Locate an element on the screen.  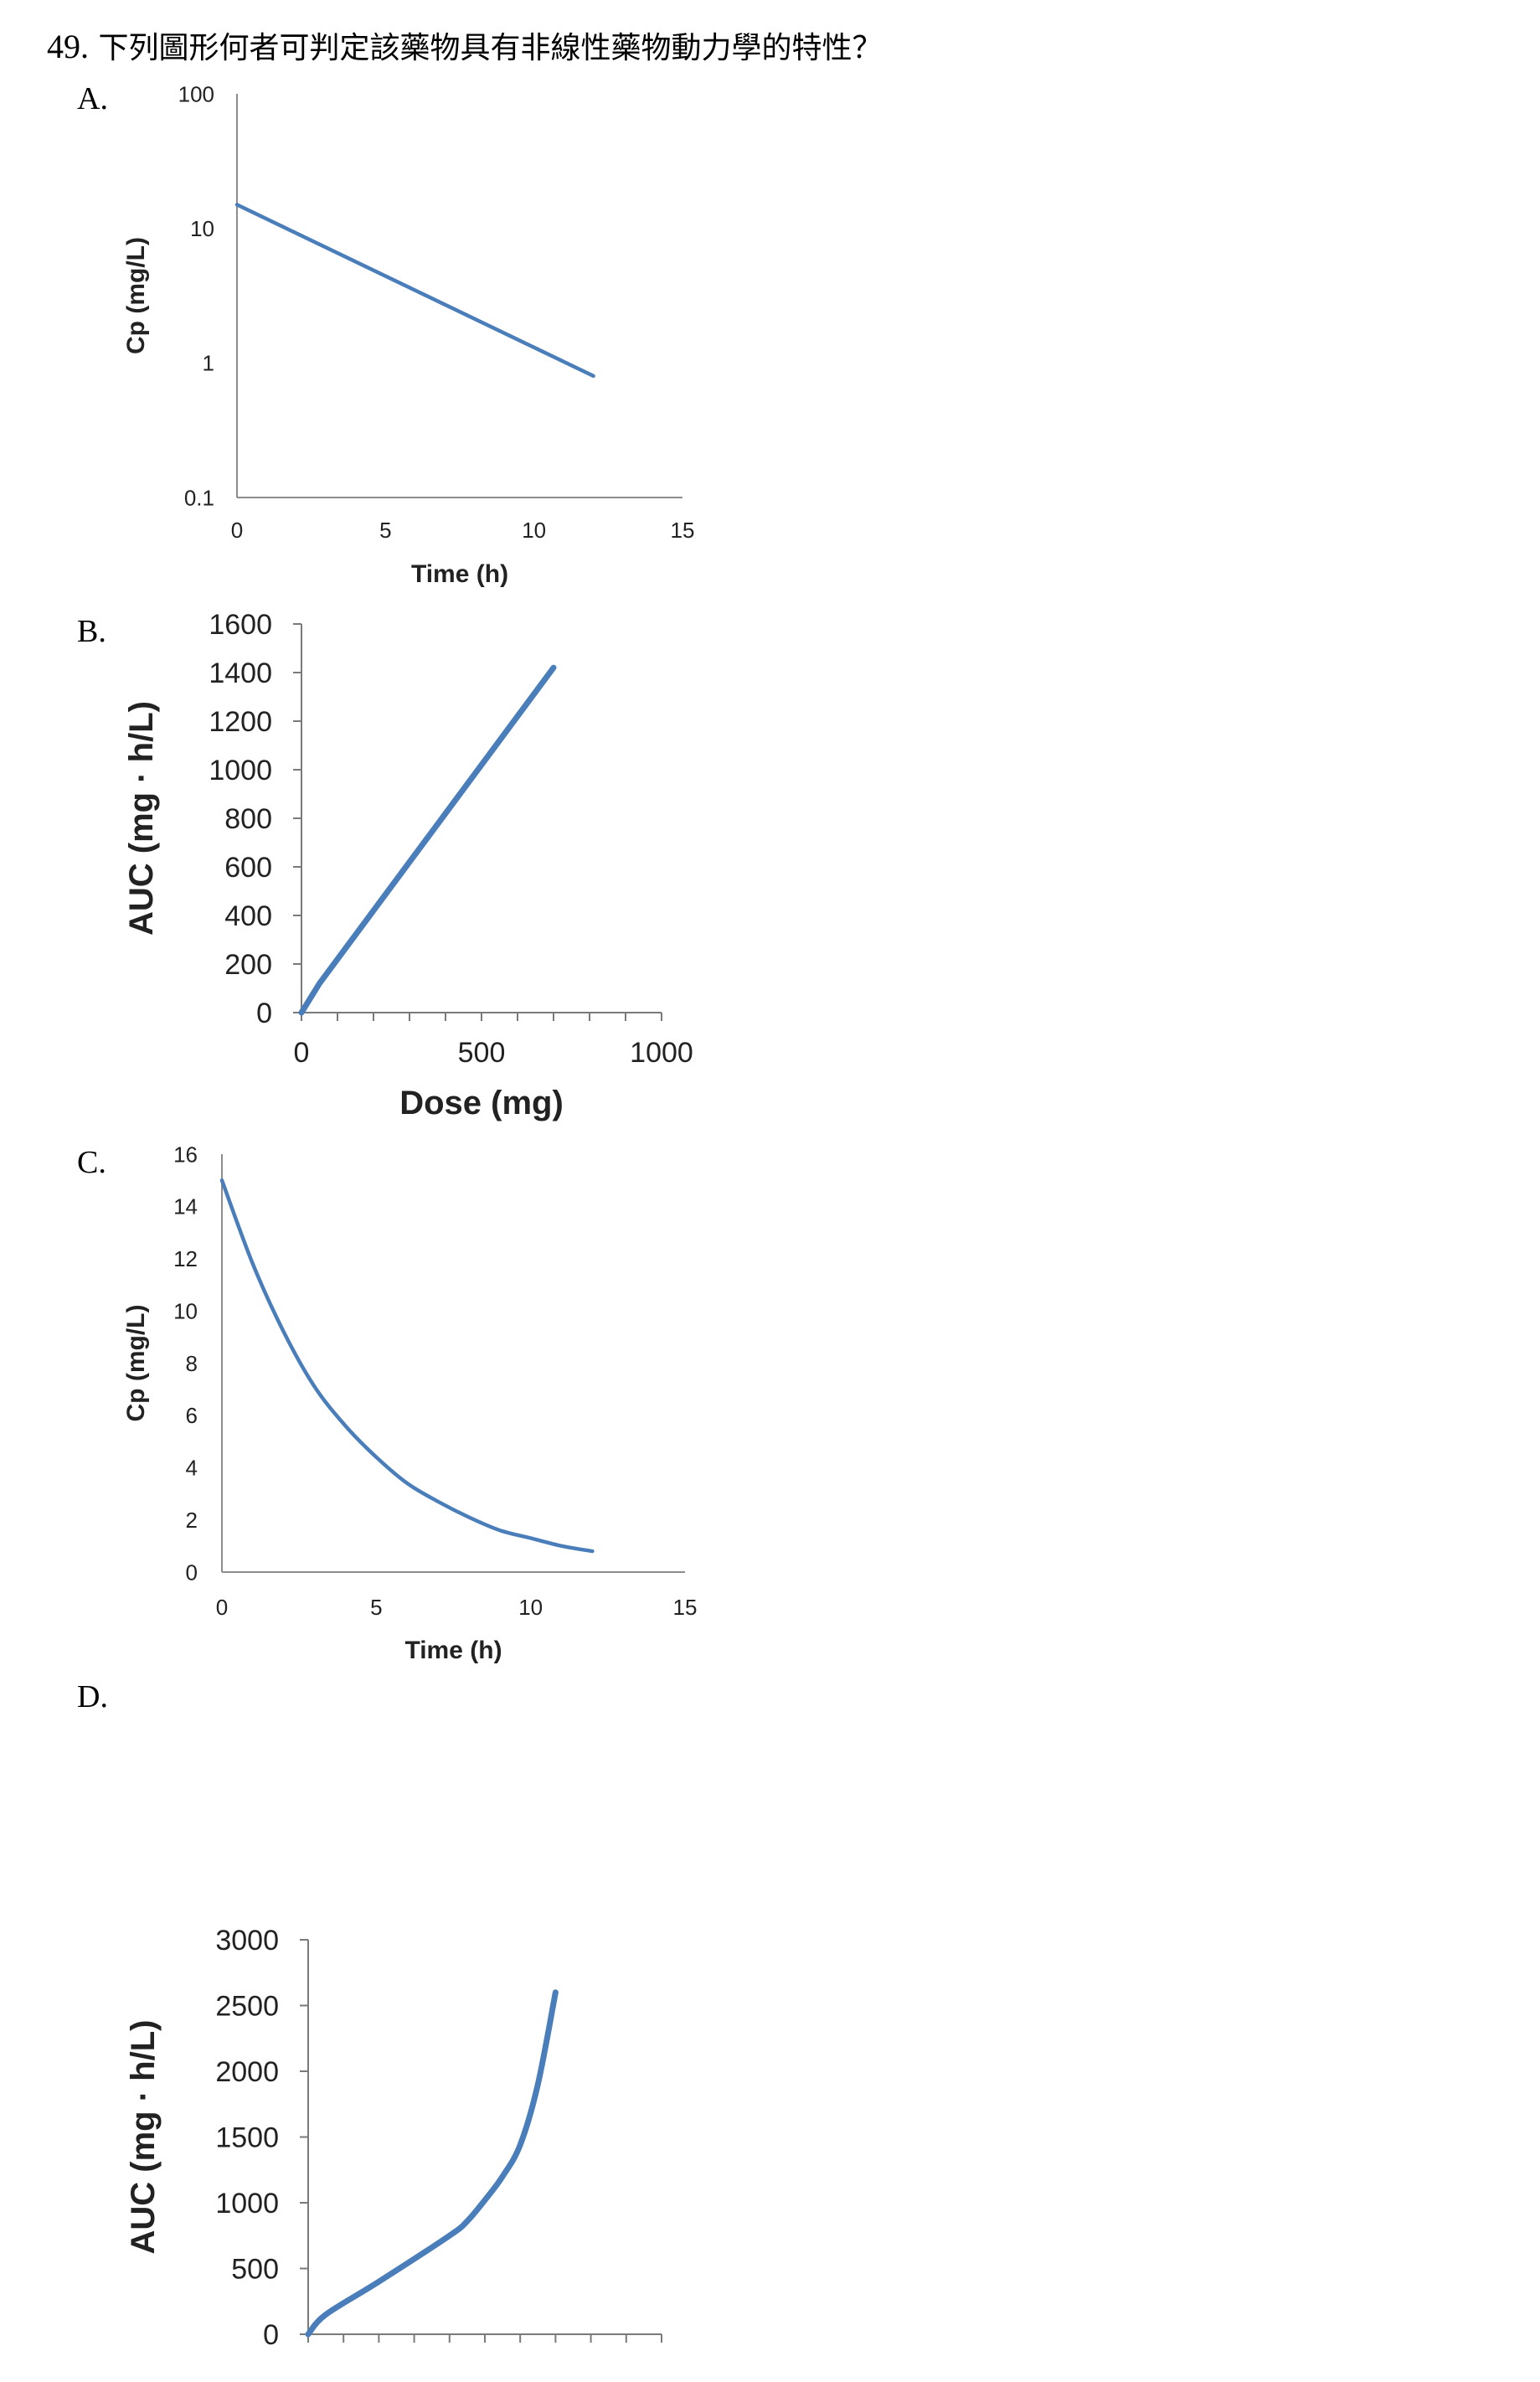
y-tick-label: 1500 is located at coordinates (247, 2138).